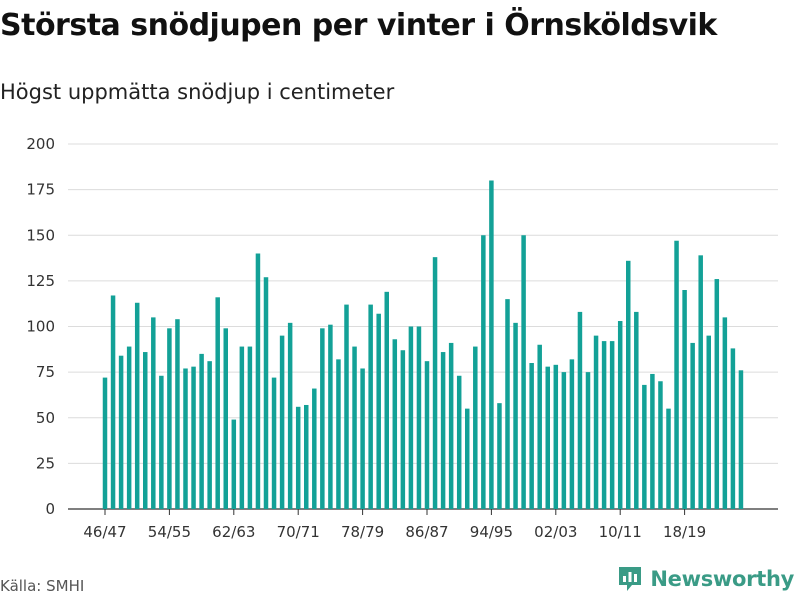 This screenshot has width=800, height=600. What do you see at coordinates (45, 463) in the screenshot?
I see `y-tick-label: 25` at bounding box center [45, 463].